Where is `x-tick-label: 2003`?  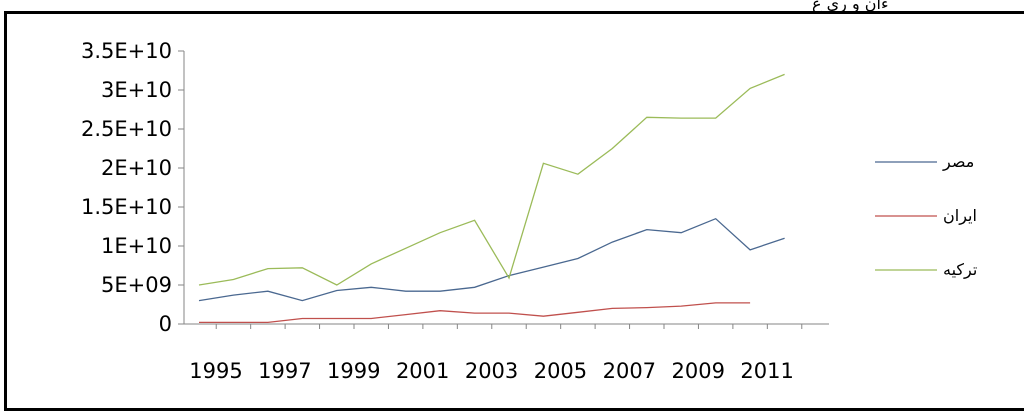 x-tick-label: 2003 is located at coordinates (491, 371).